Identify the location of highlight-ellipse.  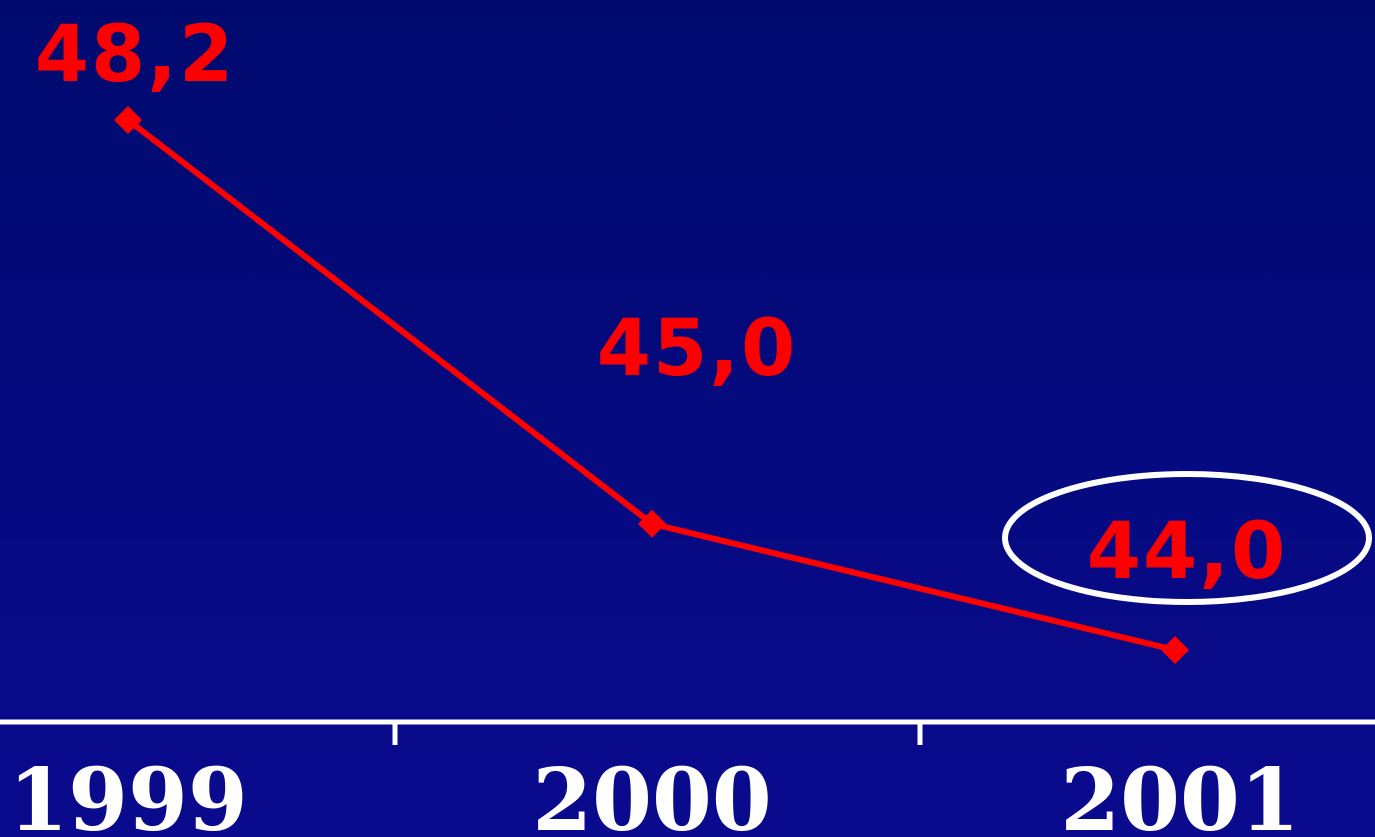
(1187, 538).